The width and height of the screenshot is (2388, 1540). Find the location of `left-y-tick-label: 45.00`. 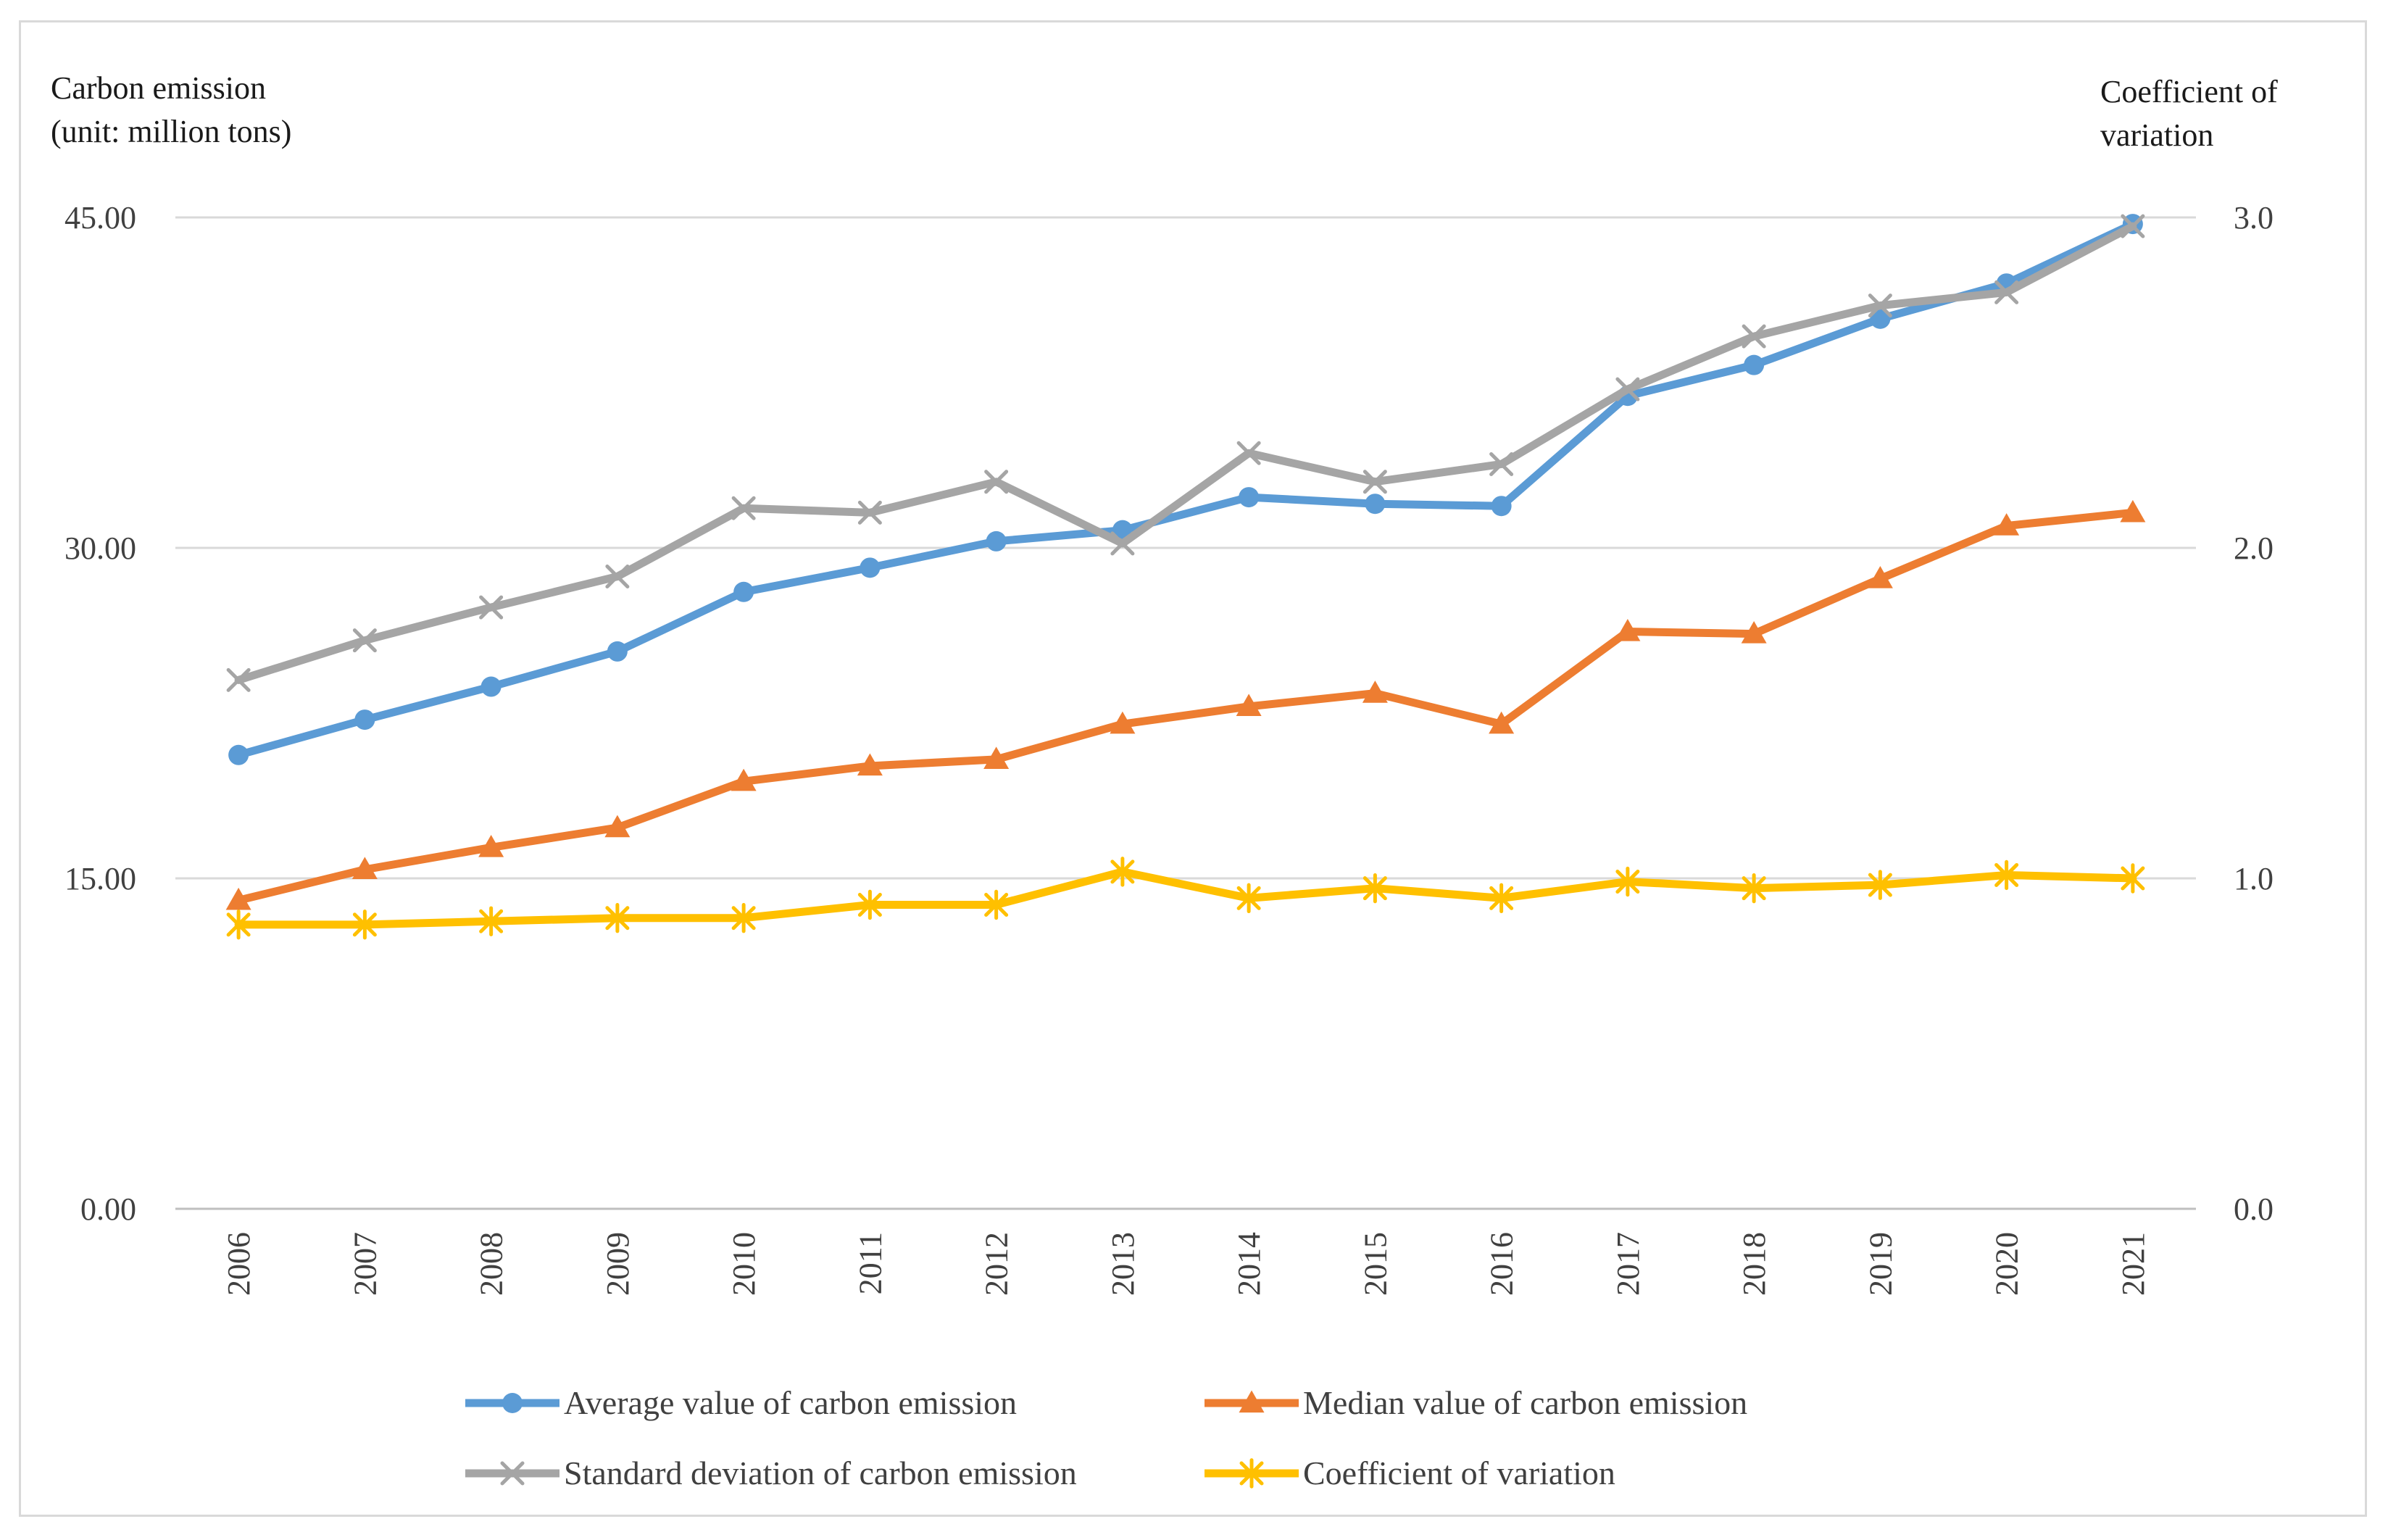

left-y-tick-label: 45.00 is located at coordinates (100, 218).